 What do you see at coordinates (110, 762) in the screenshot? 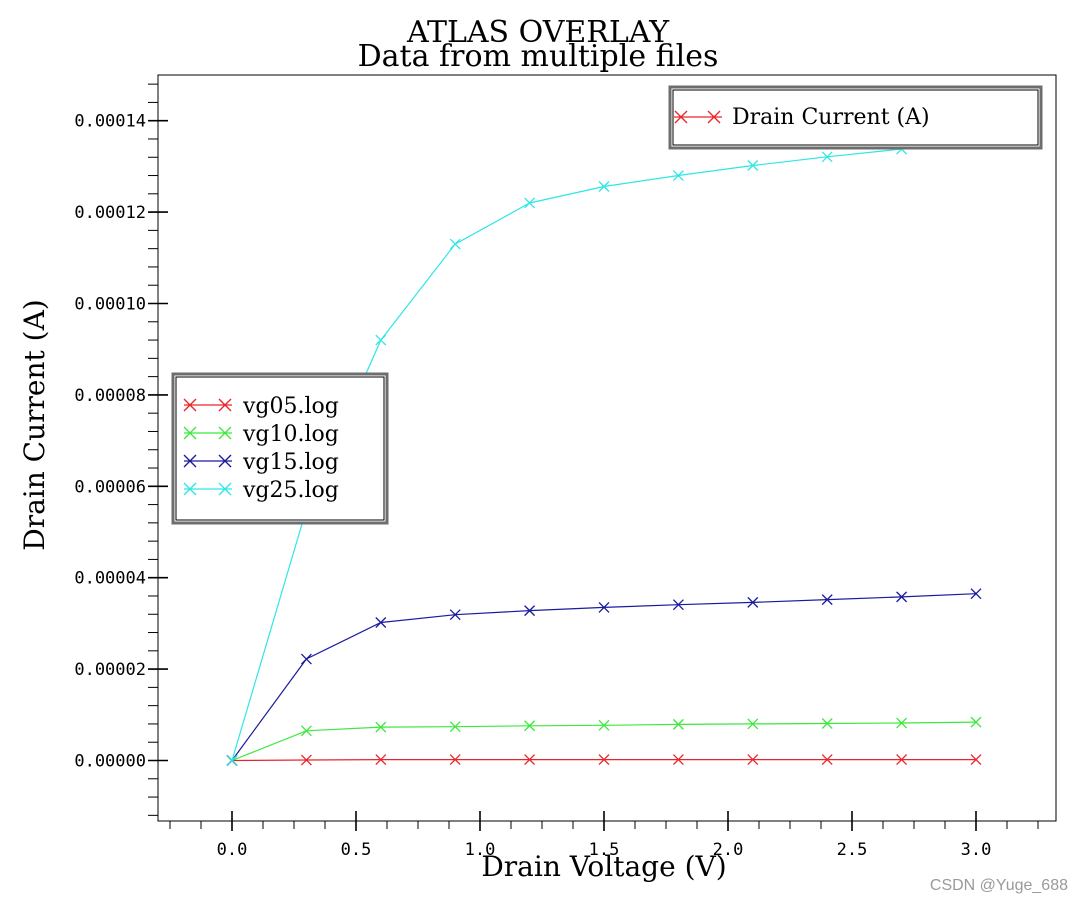
I see `y-tick-label: 0.00000` at bounding box center [110, 762].